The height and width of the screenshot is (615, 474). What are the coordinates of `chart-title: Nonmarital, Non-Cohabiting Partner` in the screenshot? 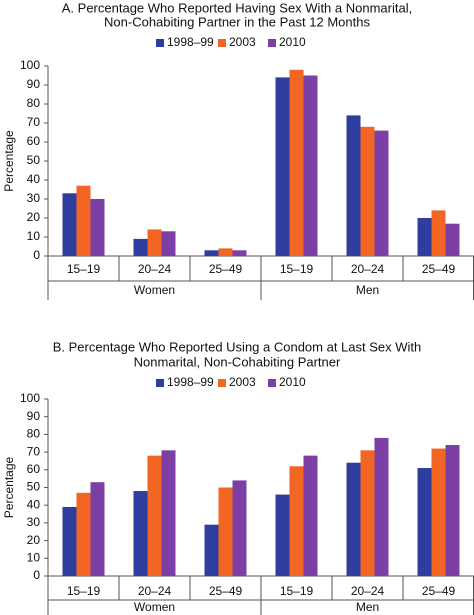 It's located at (237, 361).